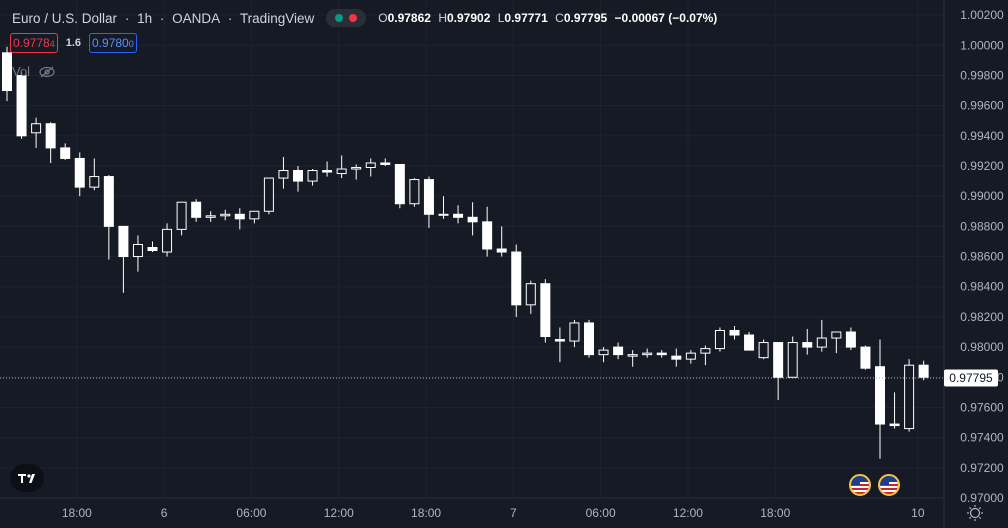 This screenshot has width=1008, height=528. What do you see at coordinates (666, 18) in the screenshot?
I see `change-value: −0.00067 (−0.07%)` at bounding box center [666, 18].